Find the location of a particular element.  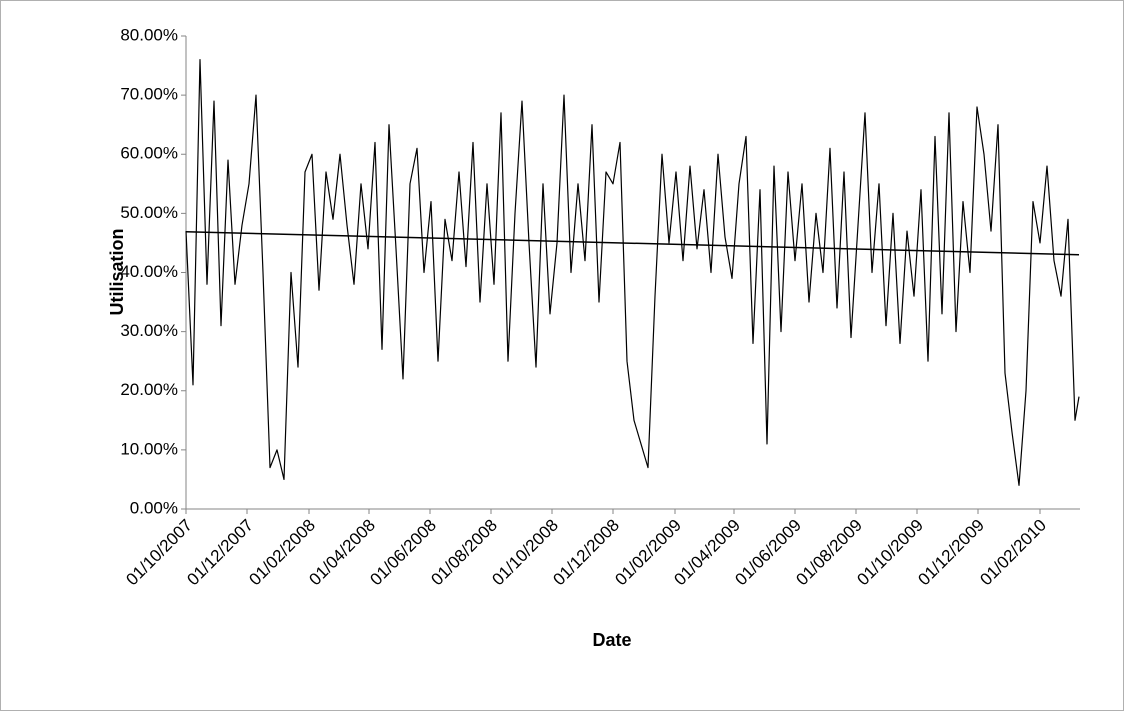

trend-line is located at coordinates (632, 243).